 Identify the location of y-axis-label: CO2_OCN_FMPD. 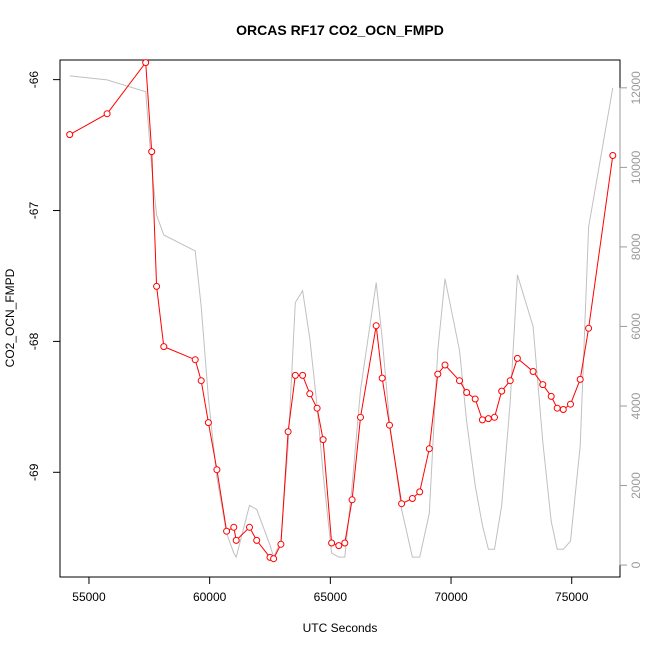
(10, 317).